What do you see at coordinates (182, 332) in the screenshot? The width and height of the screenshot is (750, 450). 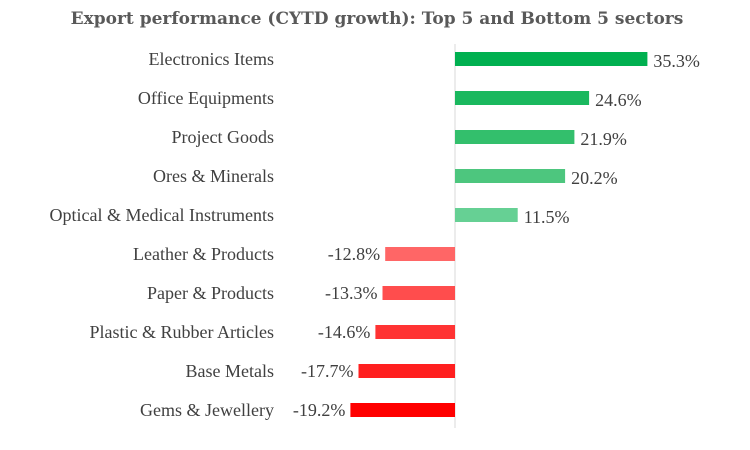 I see `category-label: Plastic & Rubber Articles` at bounding box center [182, 332].